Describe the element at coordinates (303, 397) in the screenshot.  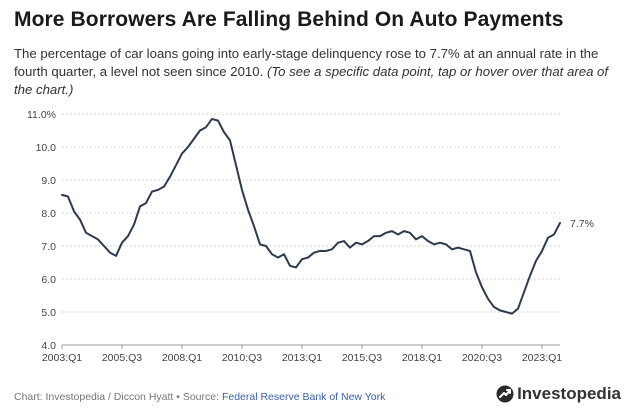
I see `source-link: Federal Reserve Bank of New York` at that location.